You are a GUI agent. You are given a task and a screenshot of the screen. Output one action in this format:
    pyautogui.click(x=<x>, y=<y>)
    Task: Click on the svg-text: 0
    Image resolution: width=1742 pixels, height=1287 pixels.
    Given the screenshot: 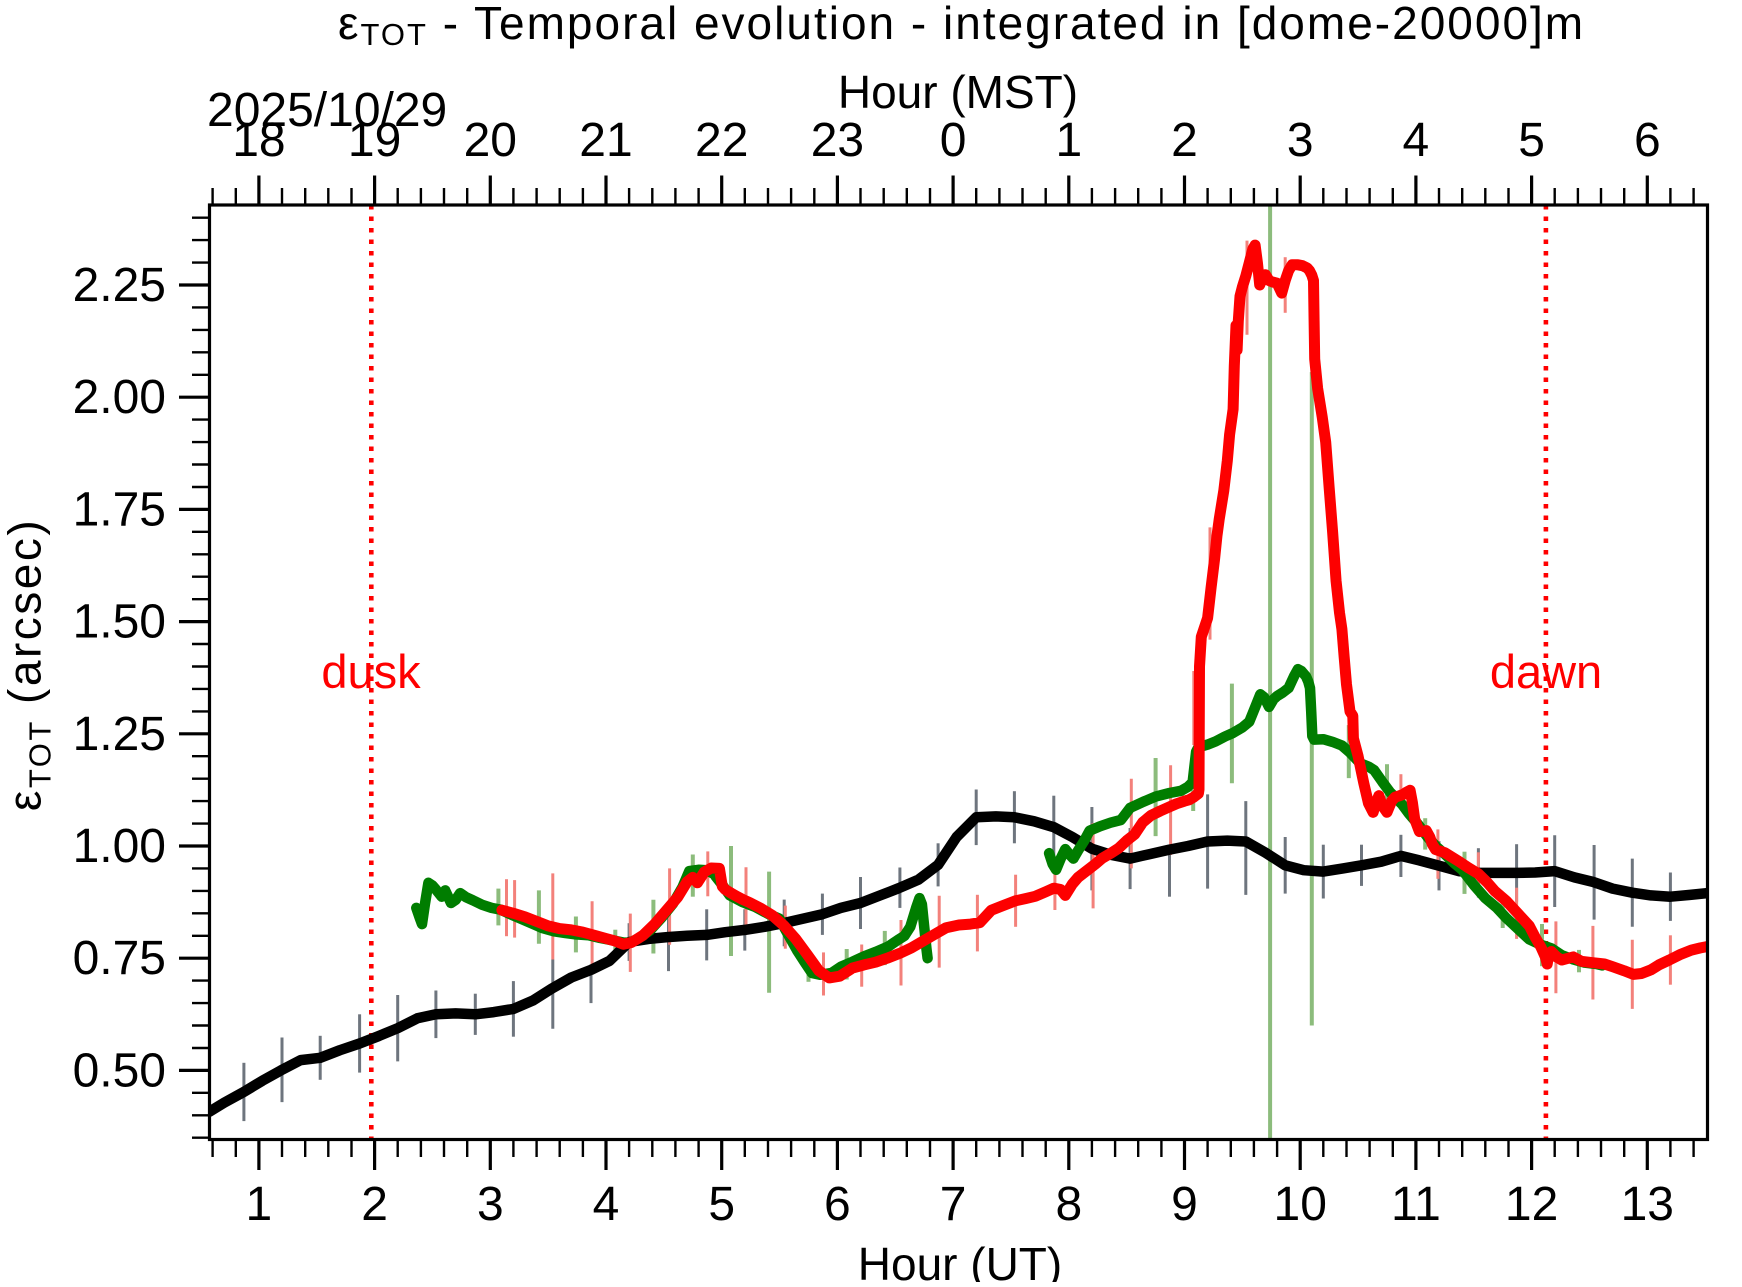 What is the action you would take?
    pyautogui.click(x=953, y=140)
    